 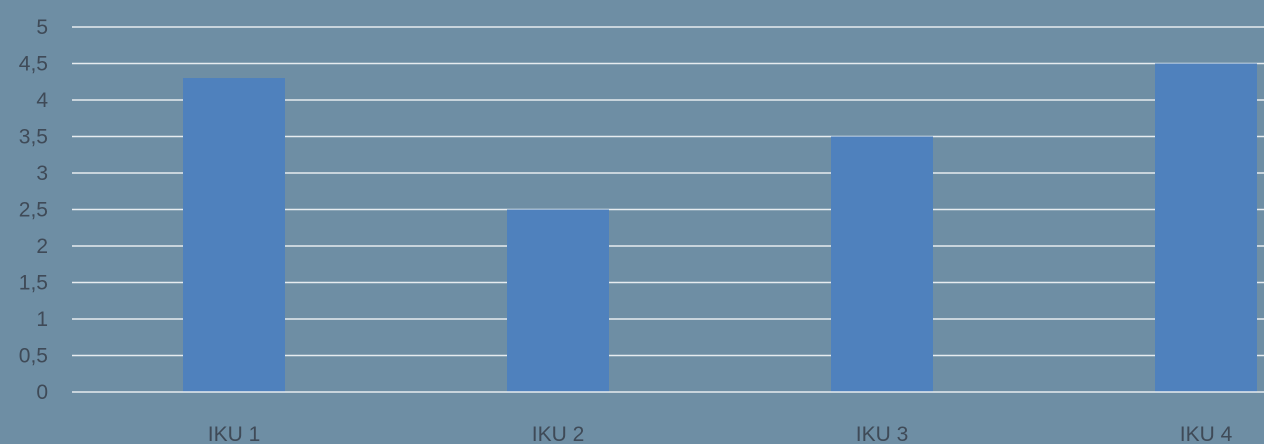 What do you see at coordinates (558, 433) in the screenshot?
I see `x-tick-label: IKU 2` at bounding box center [558, 433].